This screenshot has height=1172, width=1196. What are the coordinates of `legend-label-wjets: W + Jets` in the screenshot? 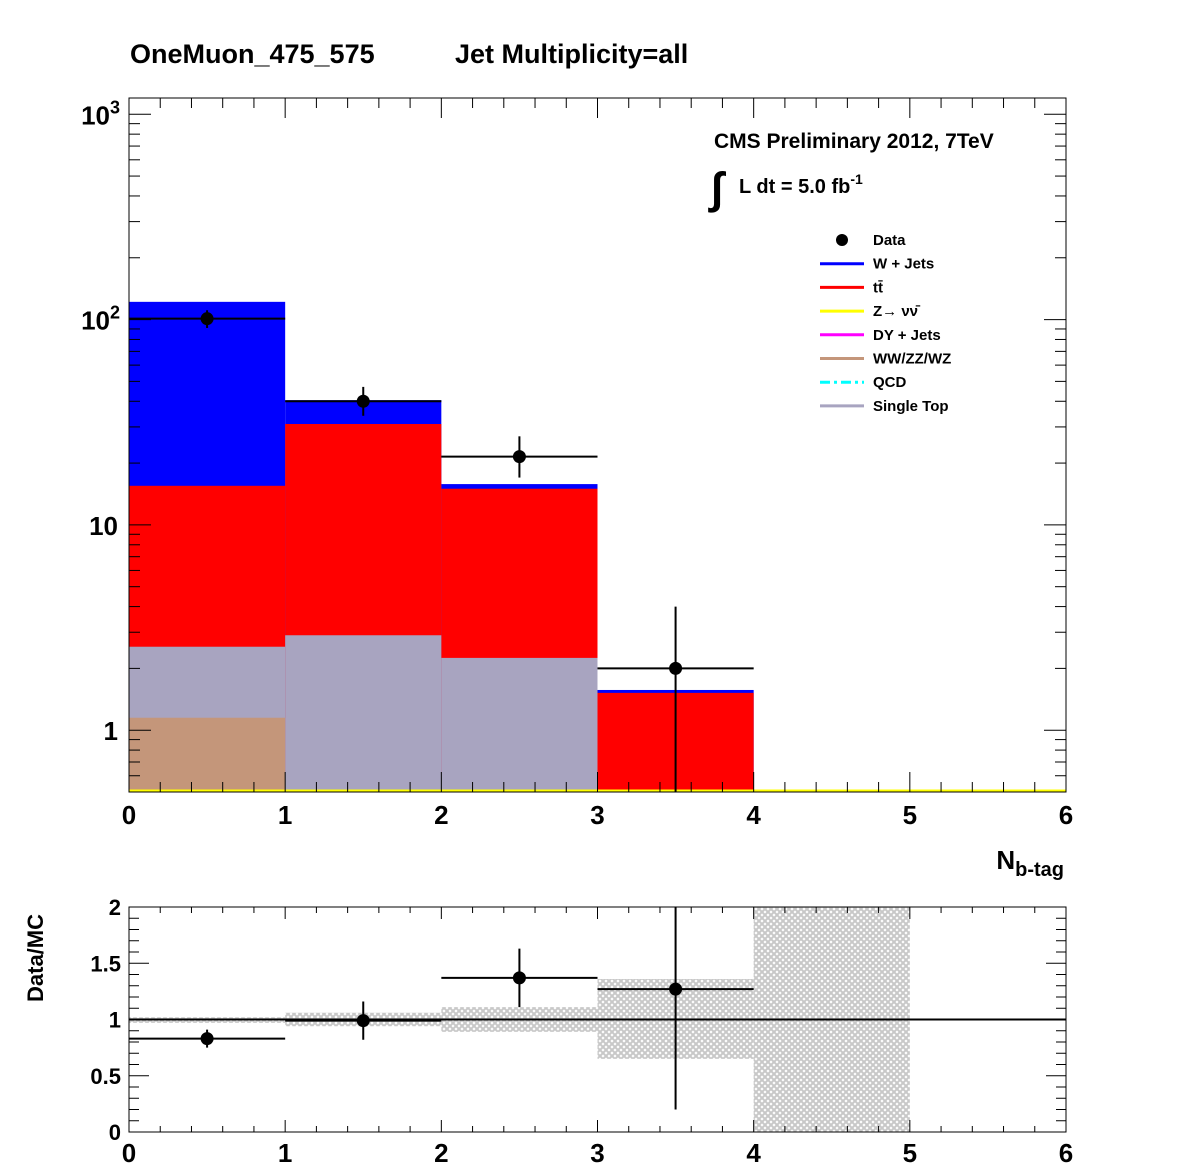 It's located at (903, 264).